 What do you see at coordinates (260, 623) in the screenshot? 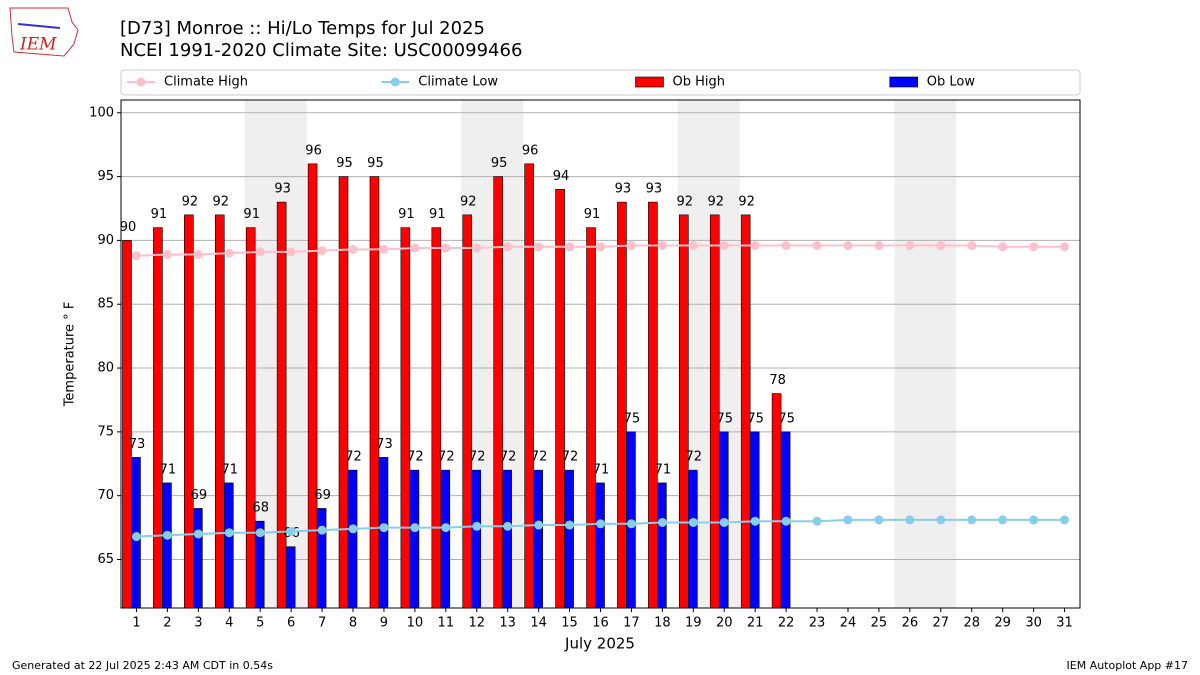
I see `x-tick-label: 5` at bounding box center [260, 623].